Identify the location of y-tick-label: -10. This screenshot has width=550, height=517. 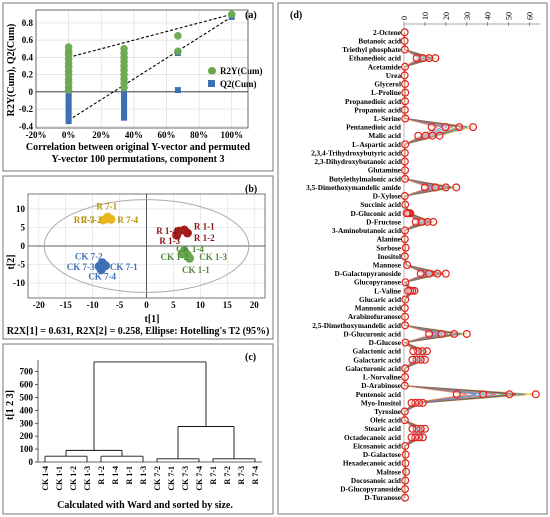
(19, 283).